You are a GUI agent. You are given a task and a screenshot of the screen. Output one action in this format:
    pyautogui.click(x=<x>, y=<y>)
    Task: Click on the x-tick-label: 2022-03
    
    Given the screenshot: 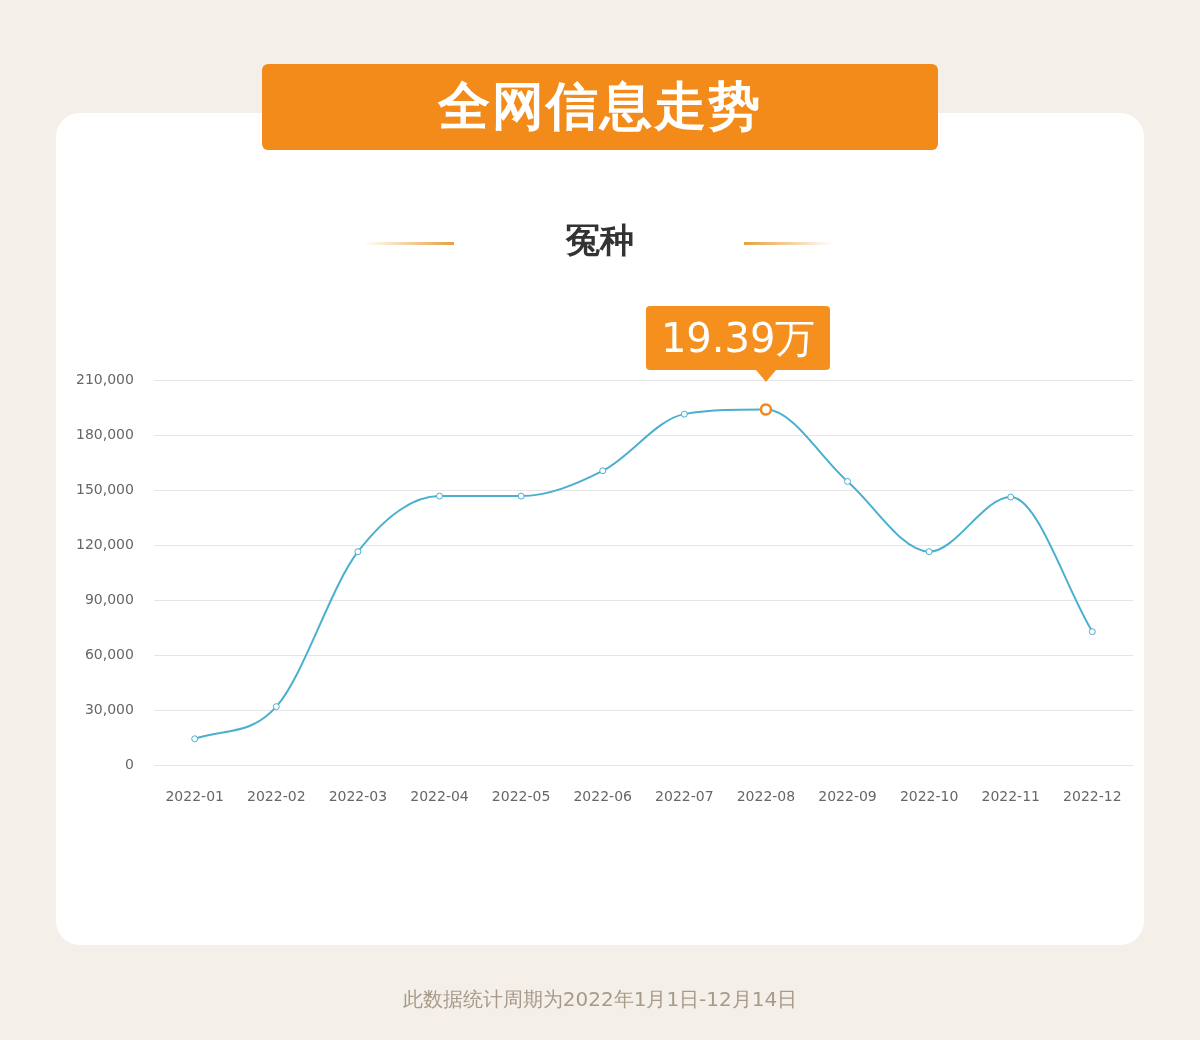 What is the action you would take?
    pyautogui.click(x=358, y=796)
    